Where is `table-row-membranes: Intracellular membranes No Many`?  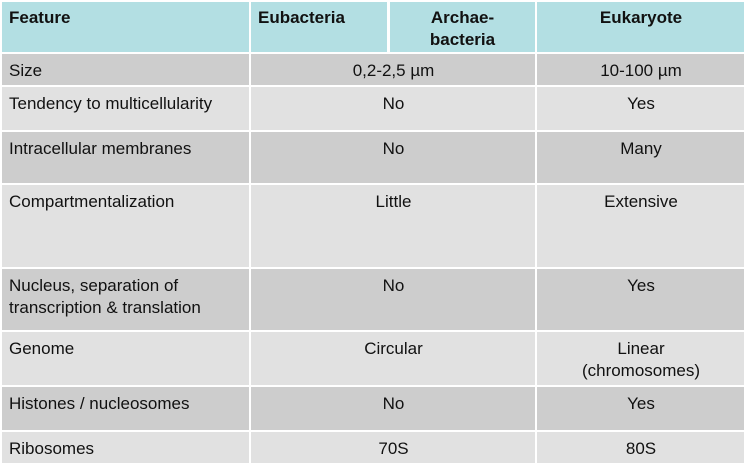 table-row-membranes: Intracellular membranes No Many is located at coordinates (373, 157).